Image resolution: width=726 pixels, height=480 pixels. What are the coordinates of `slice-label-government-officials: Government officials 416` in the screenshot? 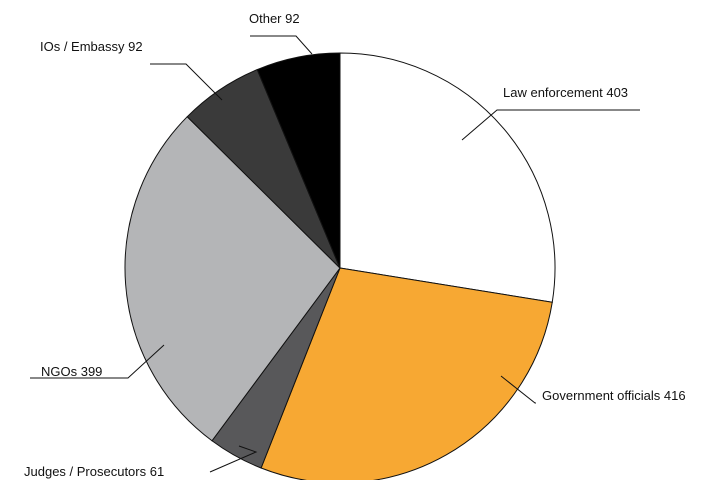 It's located at (614, 395).